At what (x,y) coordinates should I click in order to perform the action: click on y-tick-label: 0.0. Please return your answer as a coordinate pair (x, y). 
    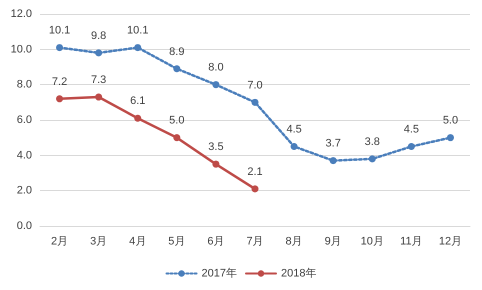
    Looking at the image, I should click on (24, 226).